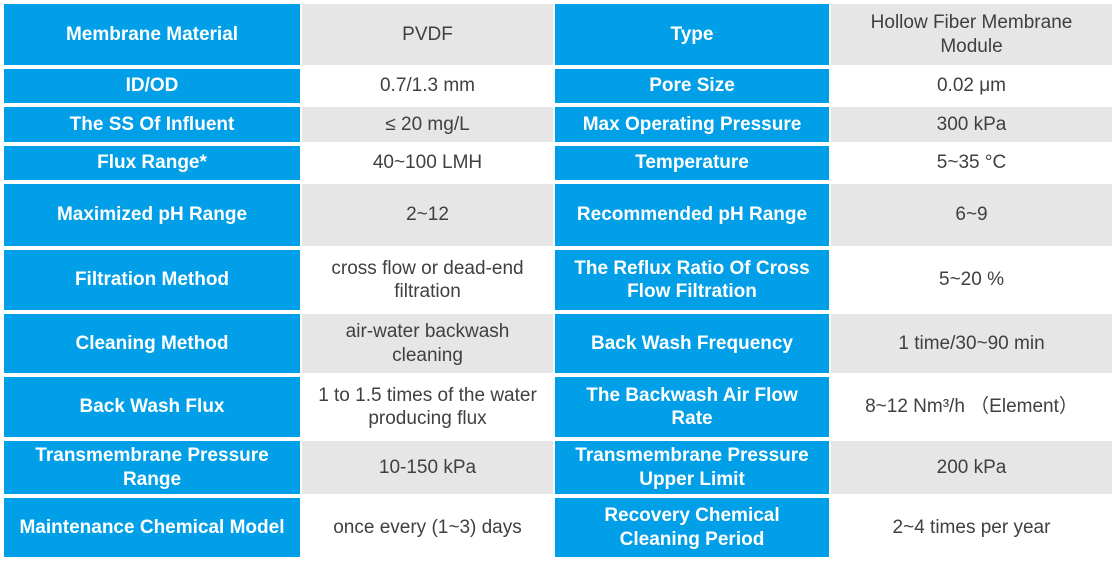 This screenshot has width=1115, height=563. Describe the element at coordinates (971, 467) in the screenshot. I see `value-transmembrane-pressure-upper-limit: 200 kPa` at that location.